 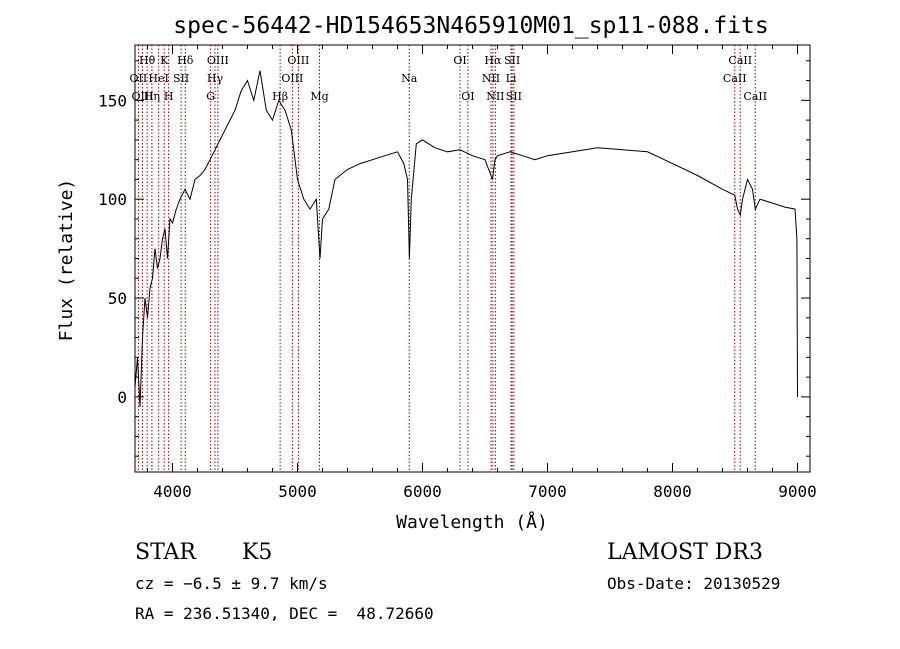 What do you see at coordinates (297, 491) in the screenshot?
I see `x-tick-label: 5000` at bounding box center [297, 491].